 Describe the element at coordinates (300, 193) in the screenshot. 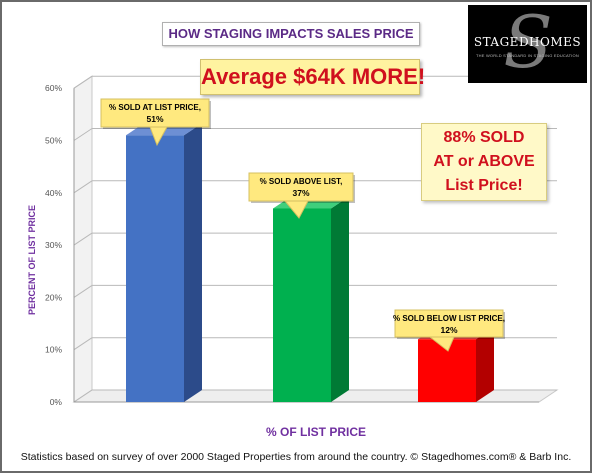

I see `data-label-value: 37%` at that location.